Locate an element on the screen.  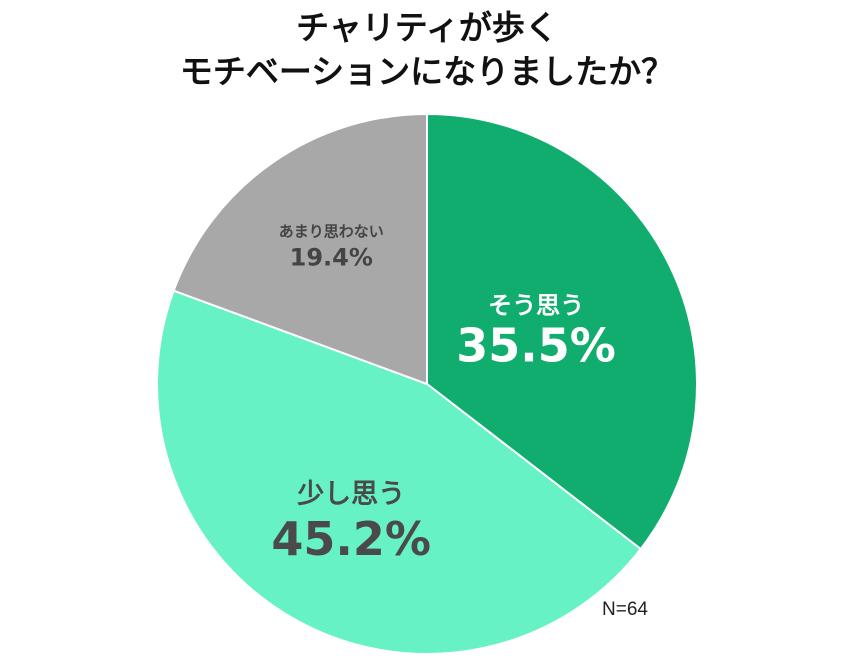
slice-value-sukoshi-omou: 45.2% is located at coordinates (351, 539).